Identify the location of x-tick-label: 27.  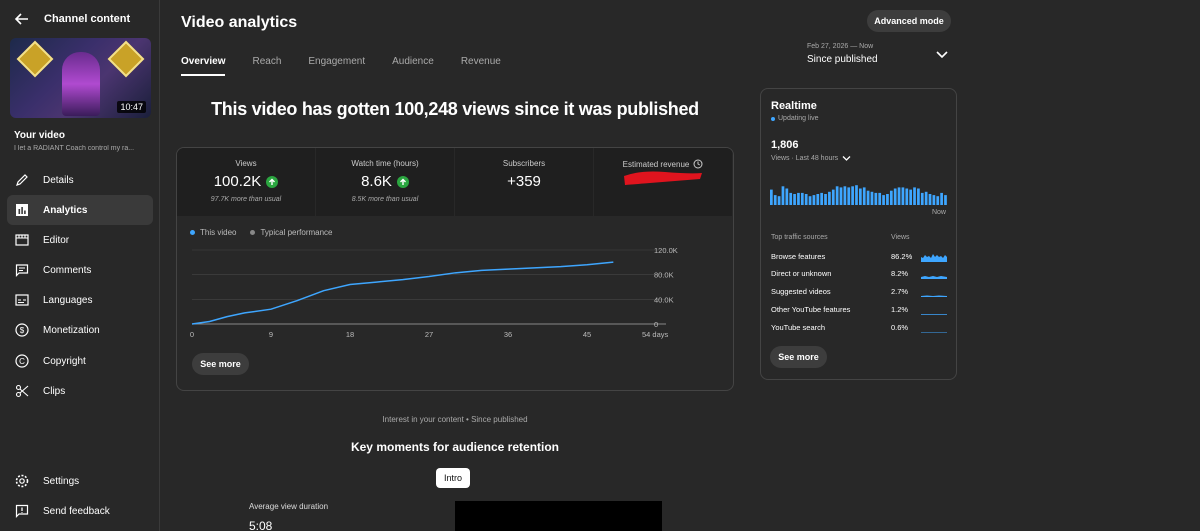
(429, 334).